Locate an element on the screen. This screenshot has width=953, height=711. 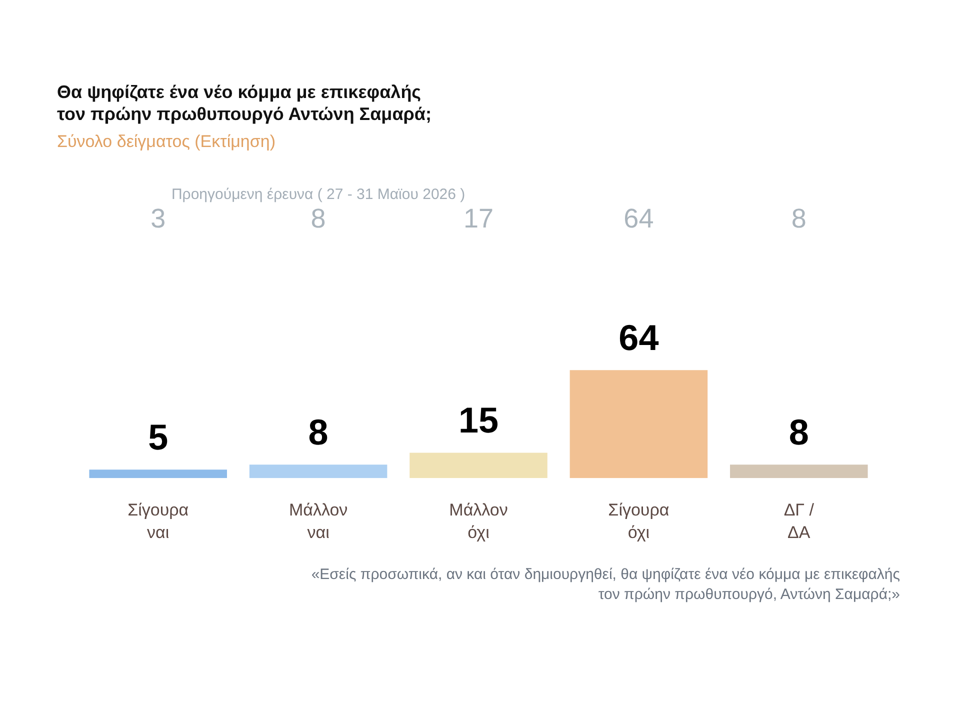
text: 64 is located at coordinates (639, 218).